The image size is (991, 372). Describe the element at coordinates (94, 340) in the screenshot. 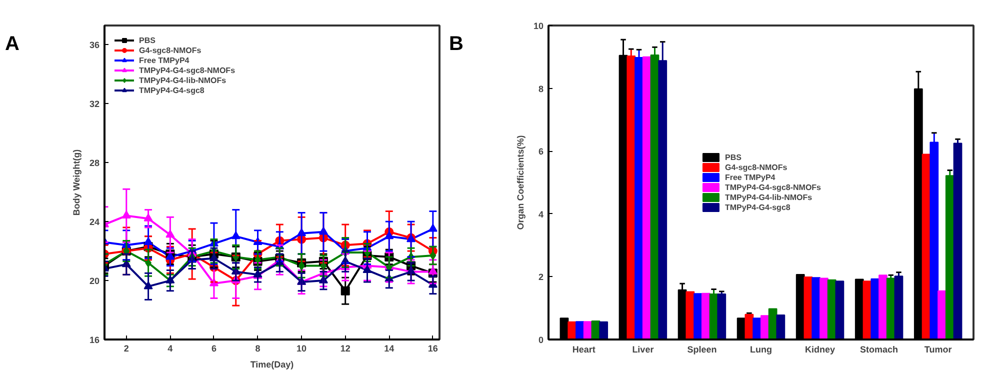

I see `y-tick-label: 16` at that location.